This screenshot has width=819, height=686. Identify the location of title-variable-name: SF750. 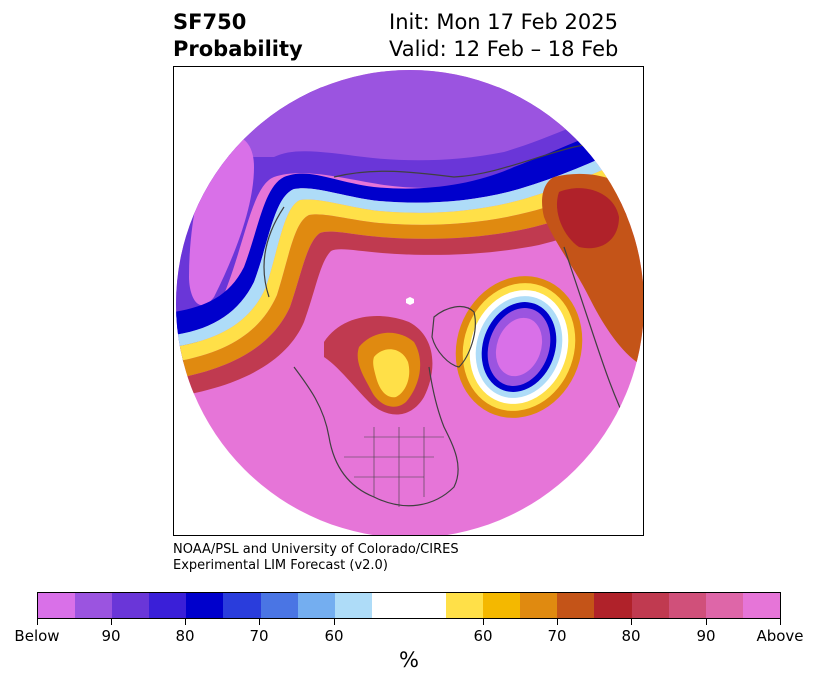
(210, 22).